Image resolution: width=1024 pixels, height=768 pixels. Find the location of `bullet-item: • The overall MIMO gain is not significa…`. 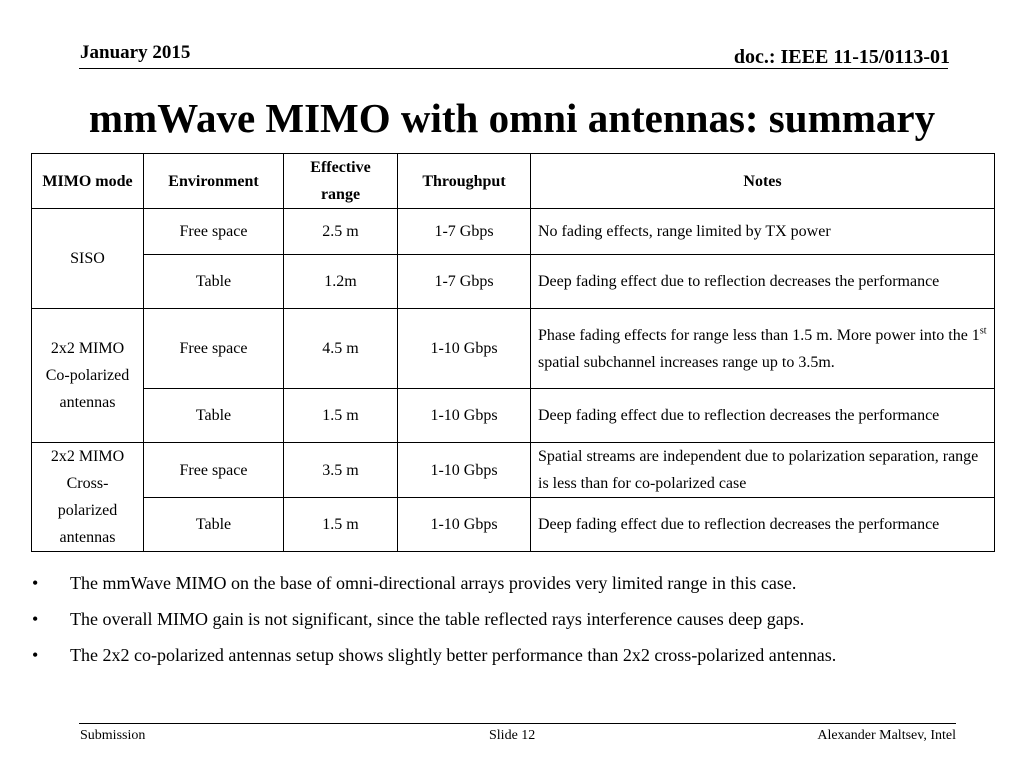

bullet-item: • The overall MIMO gain is not significa… is located at coordinates (517, 619).